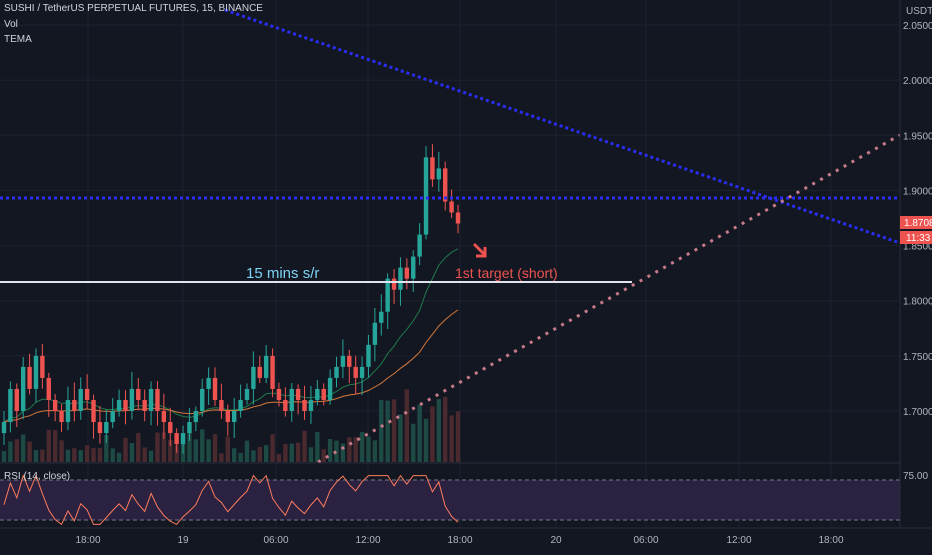 The width and height of the screenshot is (932, 555). Describe the element at coordinates (37, 476) in the screenshot. I see `rsi-label: RSI (14, close)` at that location.